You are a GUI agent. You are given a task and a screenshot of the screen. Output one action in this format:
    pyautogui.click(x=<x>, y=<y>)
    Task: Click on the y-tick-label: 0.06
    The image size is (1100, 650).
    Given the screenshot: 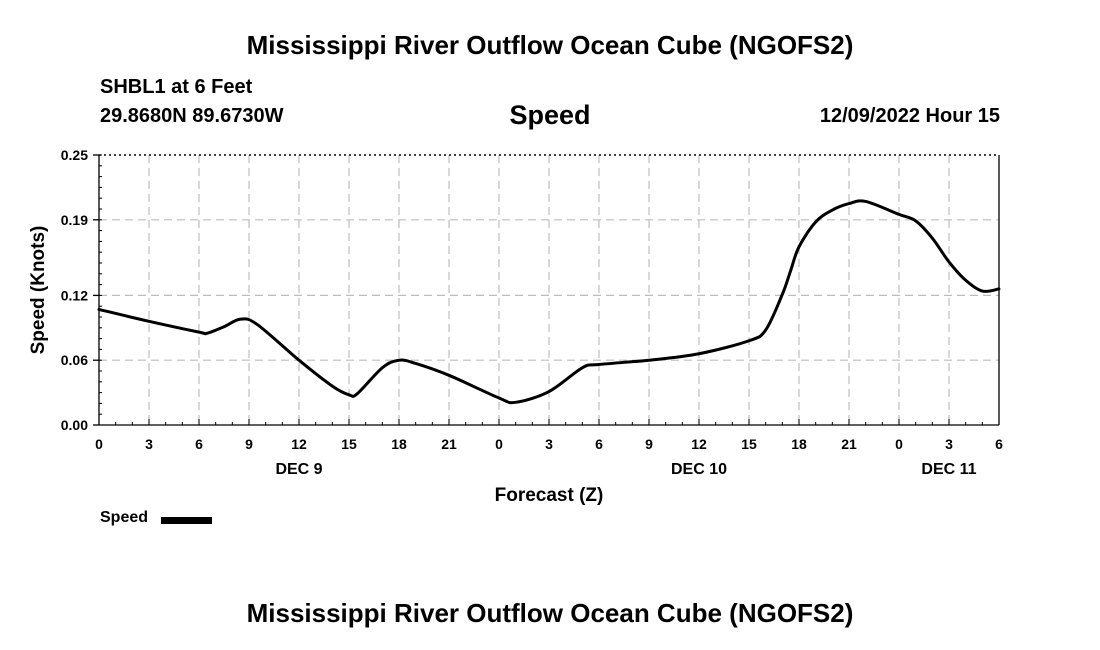 What is the action you would take?
    pyautogui.click(x=74, y=360)
    